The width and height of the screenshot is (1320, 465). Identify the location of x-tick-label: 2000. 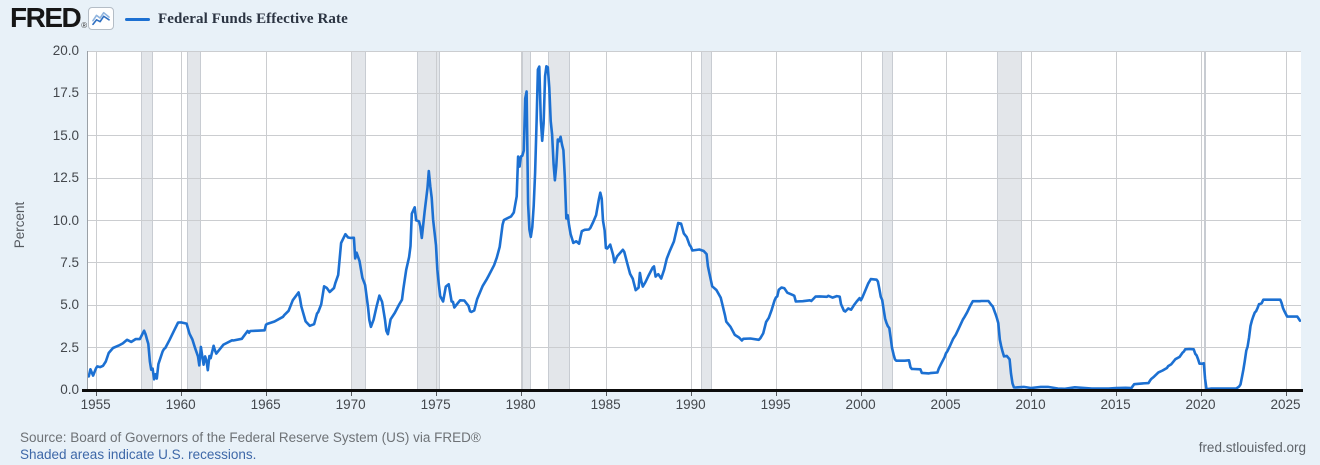
(860, 404).